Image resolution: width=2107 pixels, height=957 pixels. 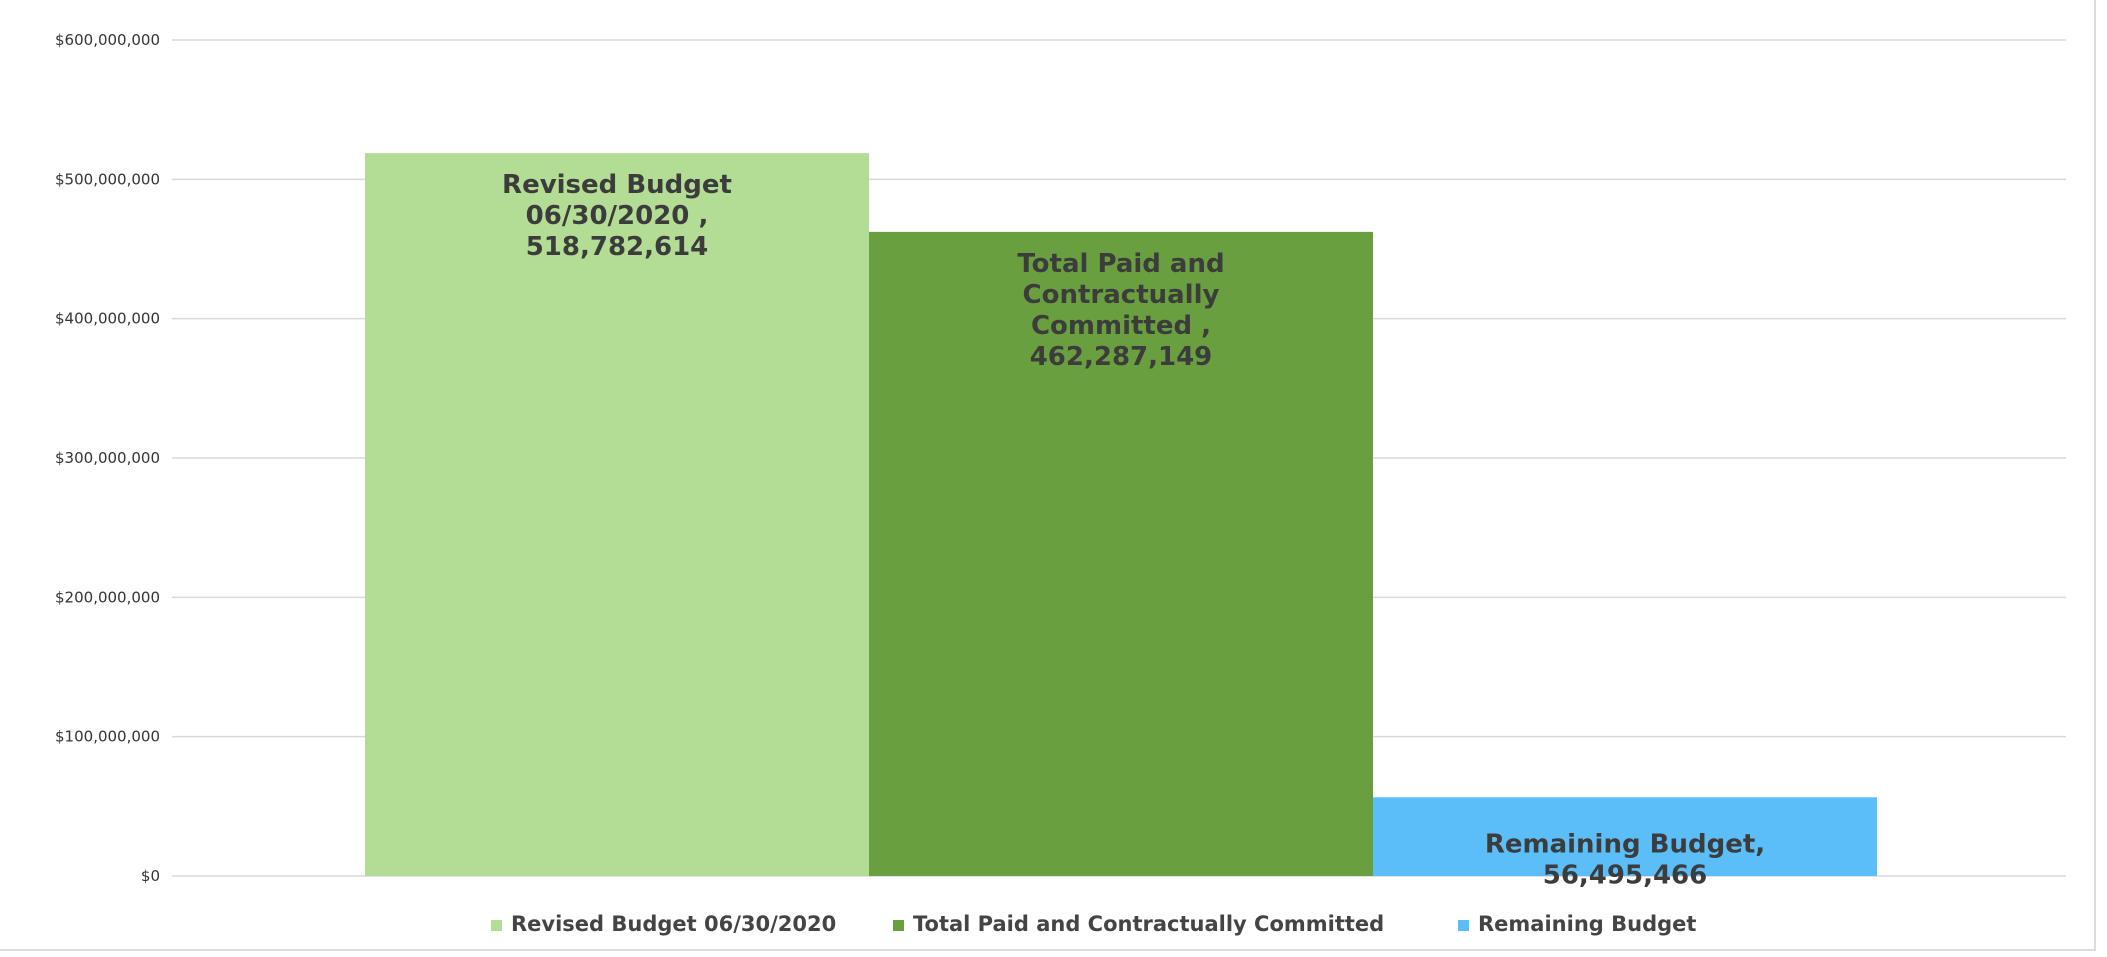 What do you see at coordinates (107, 40) in the screenshot?
I see `y-tick-label: $600,000,000` at bounding box center [107, 40].